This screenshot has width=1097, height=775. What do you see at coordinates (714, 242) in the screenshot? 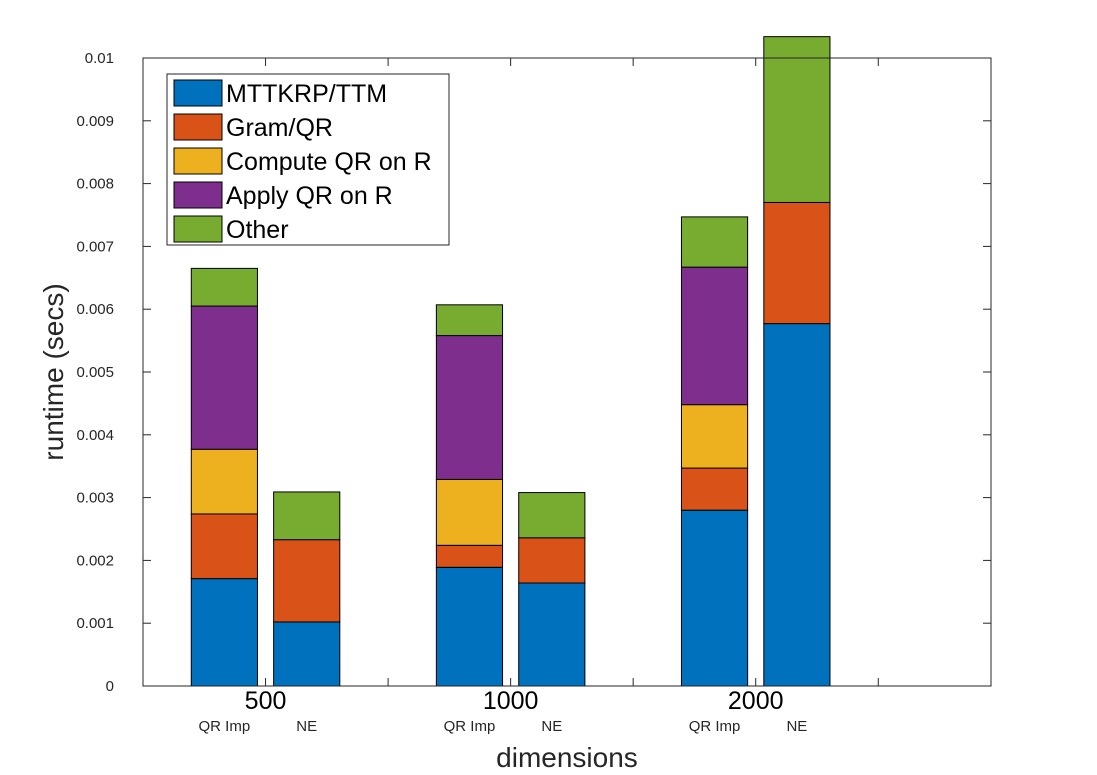
I see `bar-segment-2000-QR-Imp-s4` at bounding box center [714, 242].